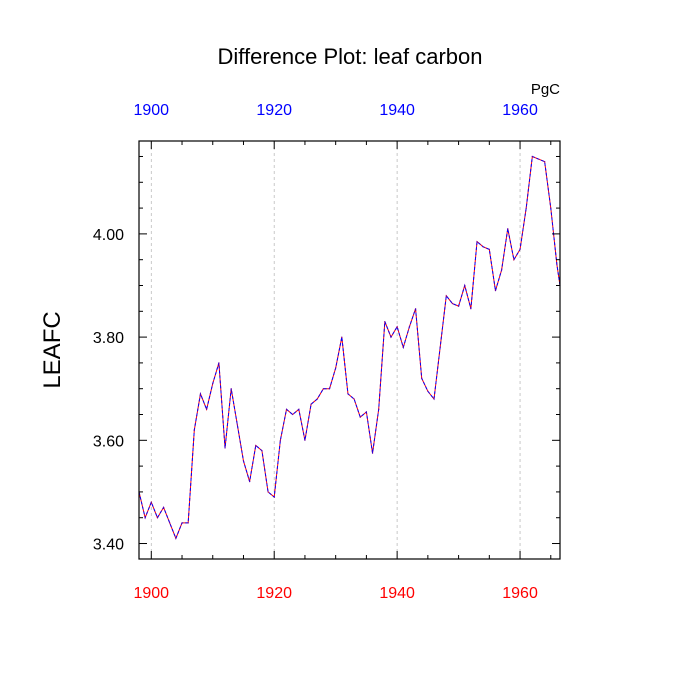 The width and height of the screenshot is (700, 700). I want to click on y-tick-label: 3.60, so click(108, 441).